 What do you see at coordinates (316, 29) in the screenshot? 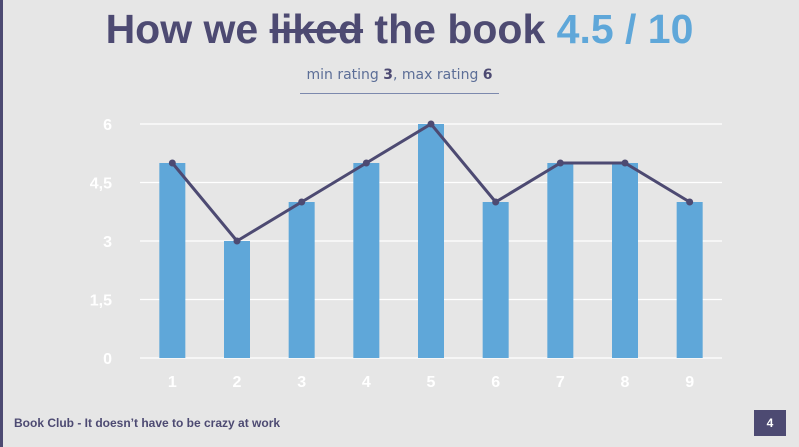
I see `title-struck-word: liked` at bounding box center [316, 29].